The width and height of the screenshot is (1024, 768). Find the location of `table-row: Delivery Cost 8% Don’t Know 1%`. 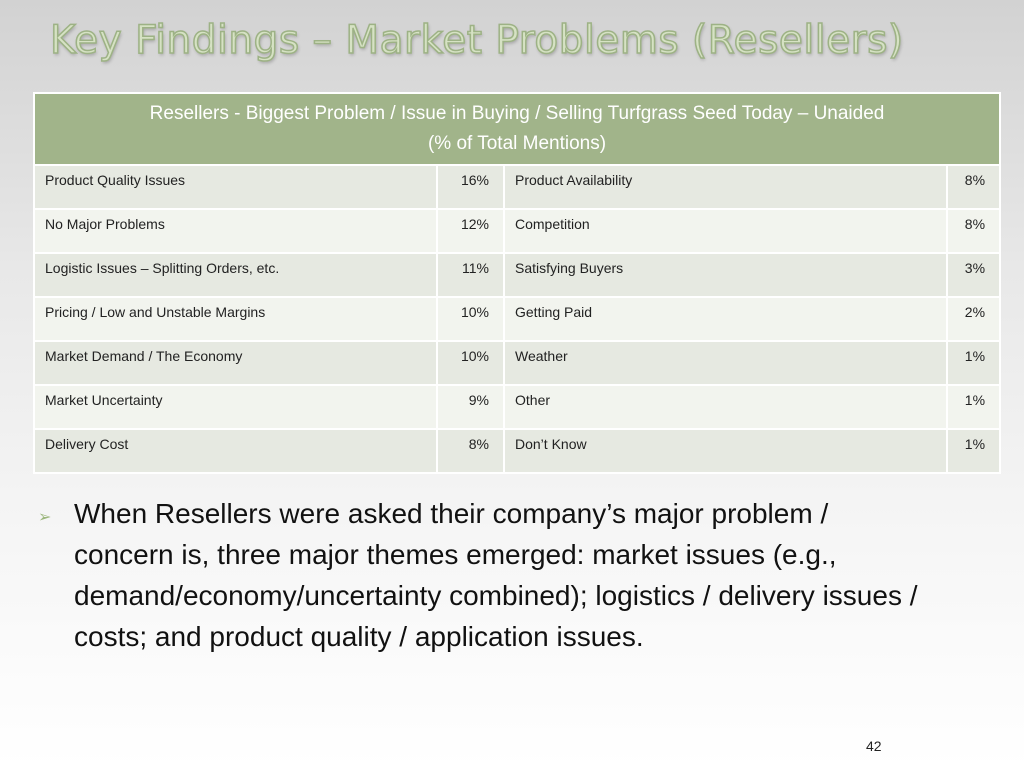

table-row: Delivery Cost 8% Don’t Know 1% is located at coordinates (517, 451).